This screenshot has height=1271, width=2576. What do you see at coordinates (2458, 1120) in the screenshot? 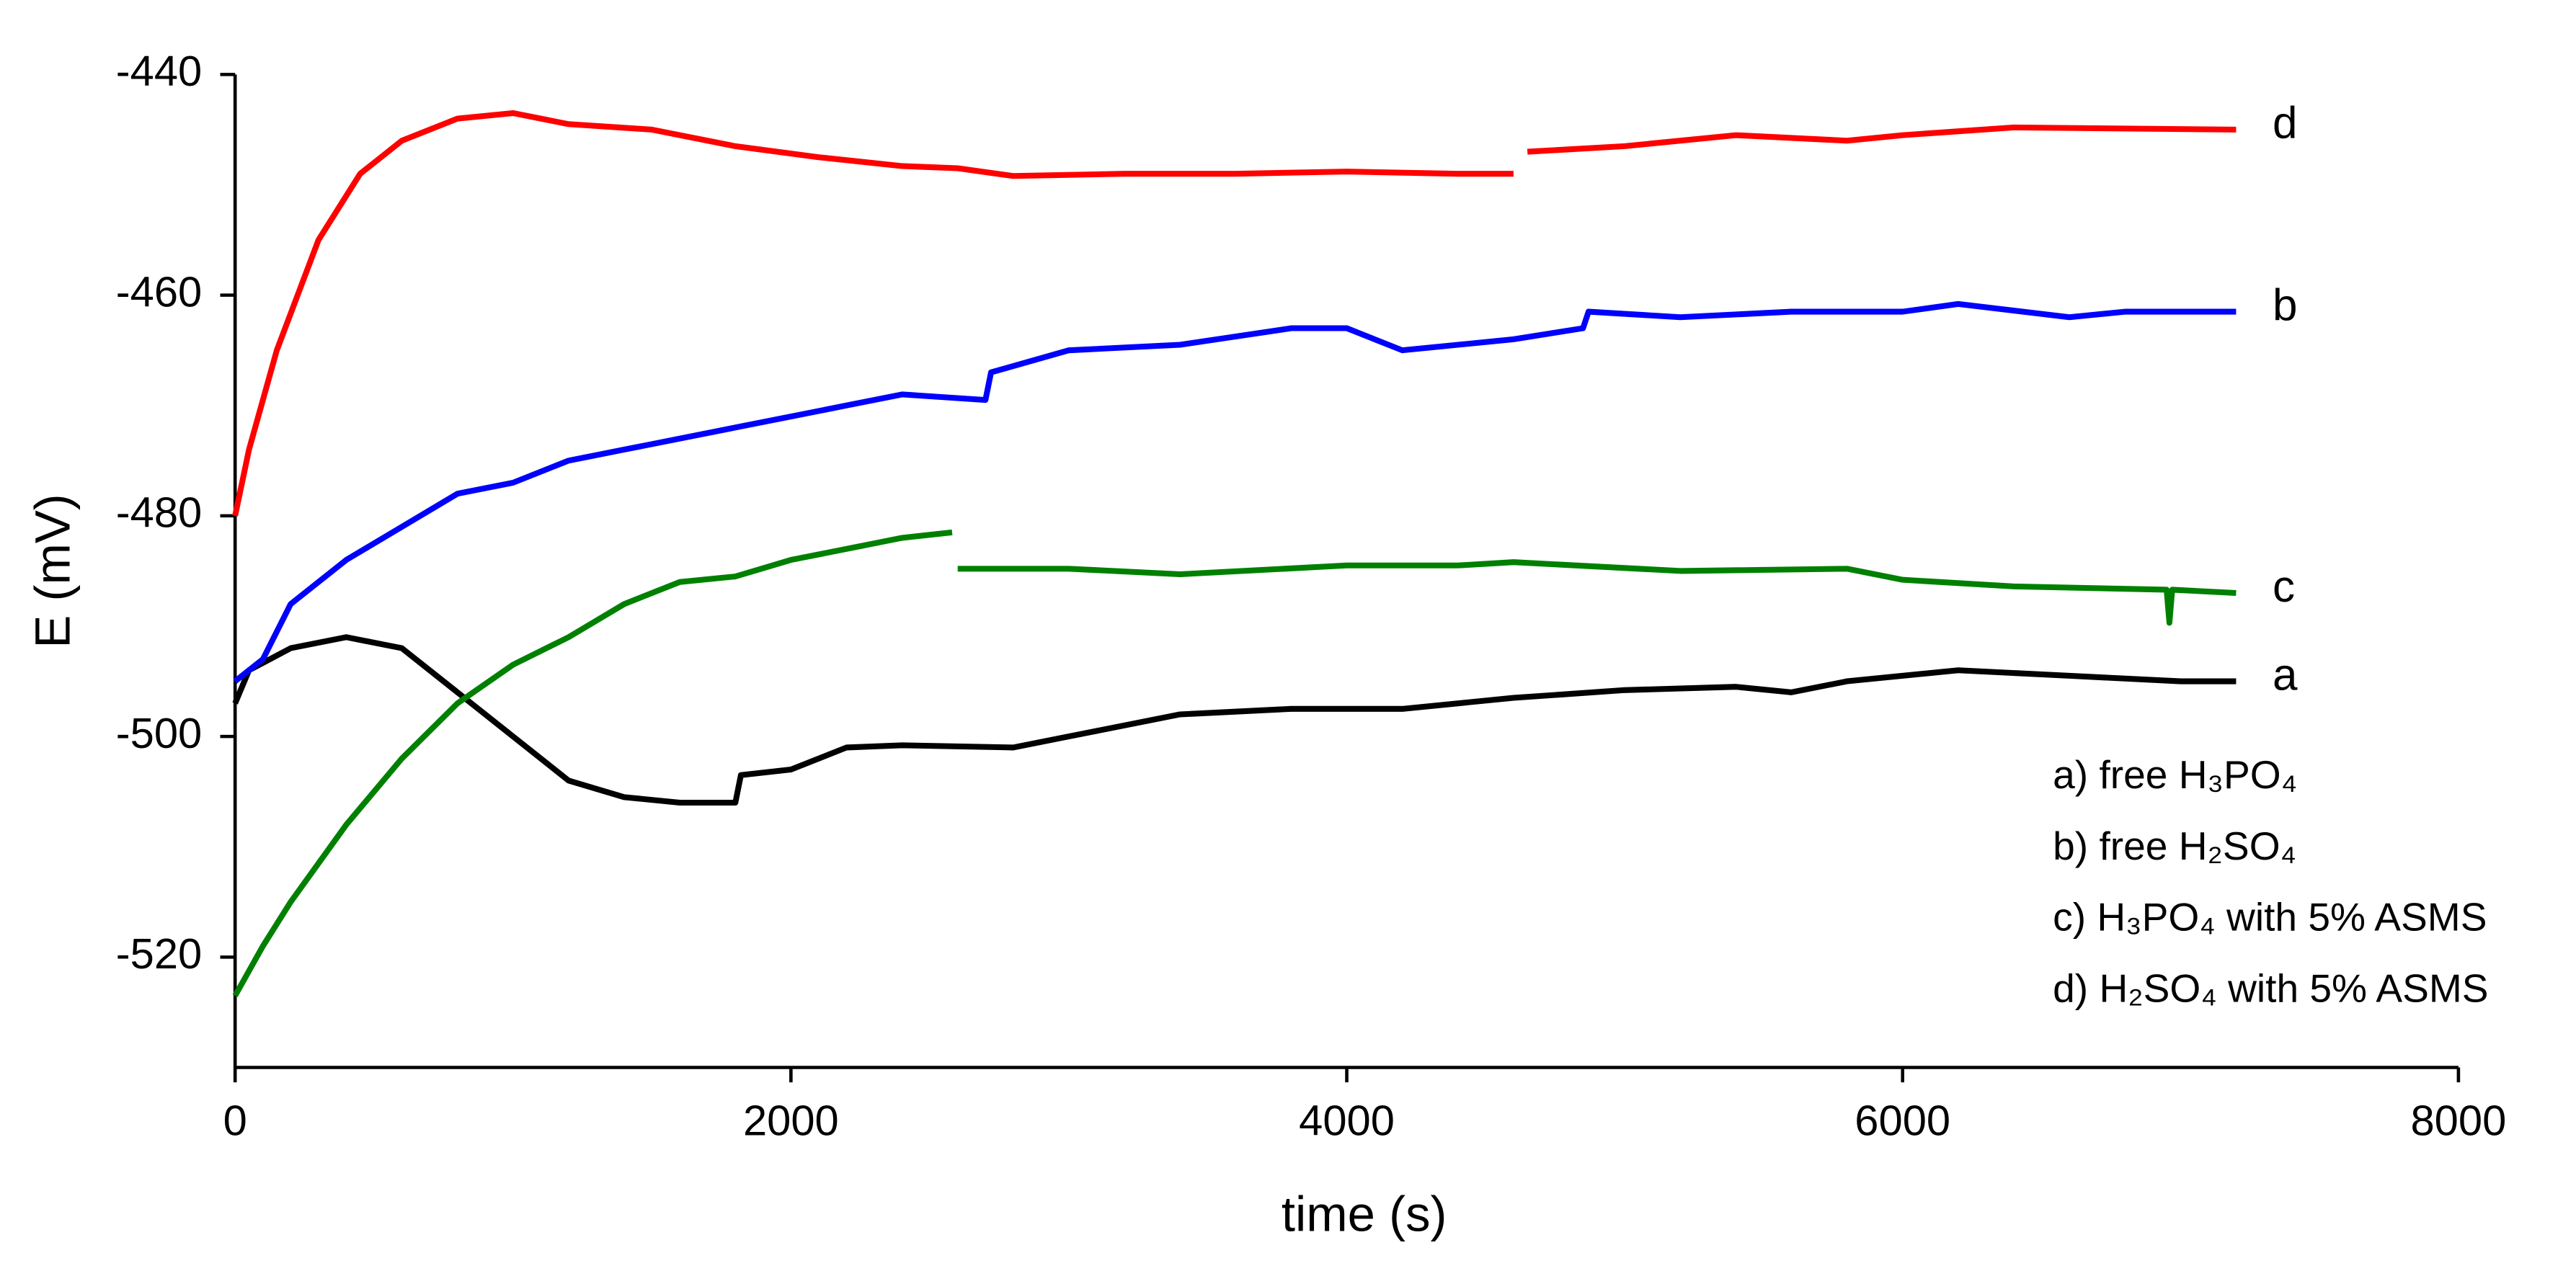
I see `x-tick-label: 8000` at bounding box center [2458, 1120].